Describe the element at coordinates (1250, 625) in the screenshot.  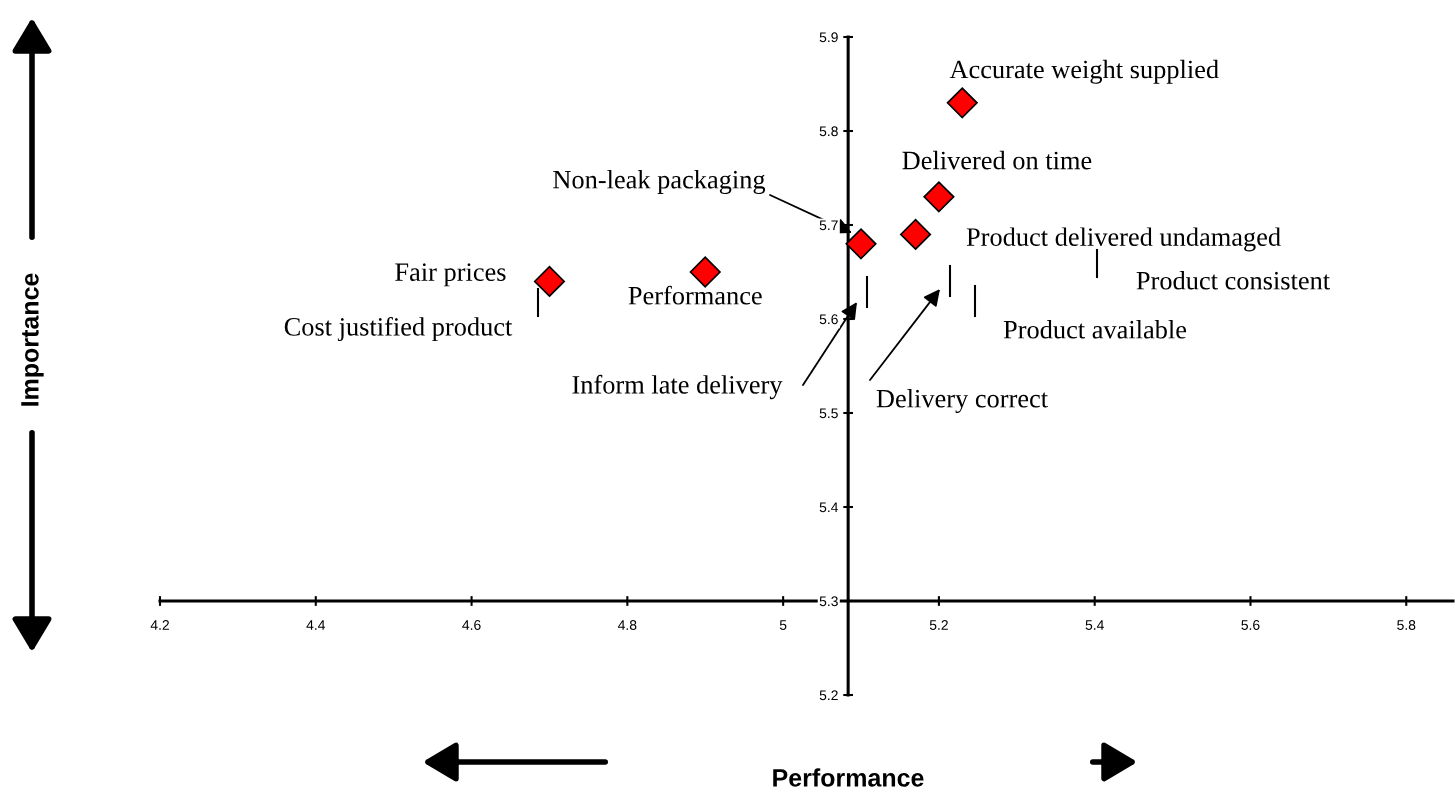
I see `x-tick-label: 5.6` at that location.